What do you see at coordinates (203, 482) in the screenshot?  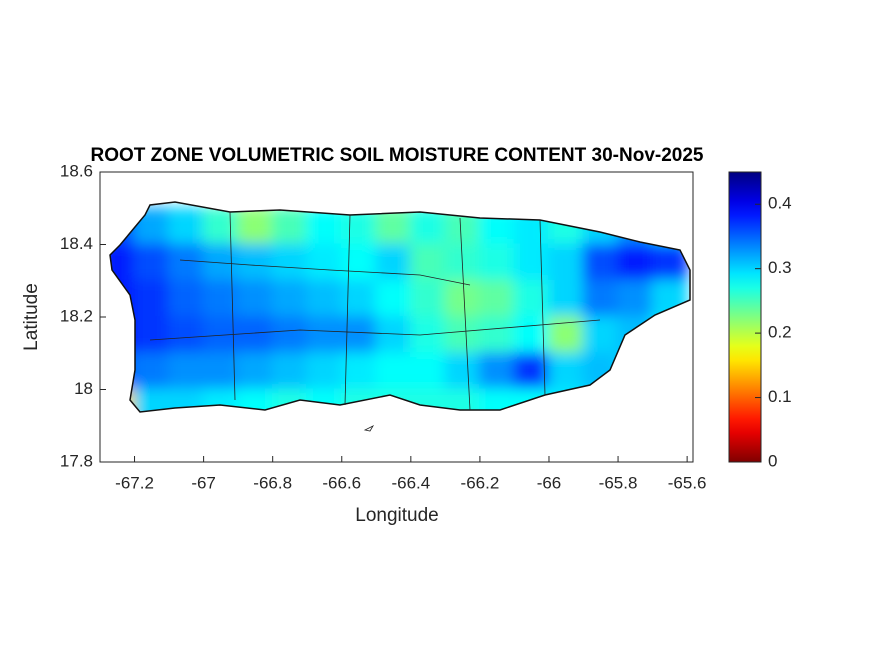 I see `x-tick-label: -67` at bounding box center [203, 482].